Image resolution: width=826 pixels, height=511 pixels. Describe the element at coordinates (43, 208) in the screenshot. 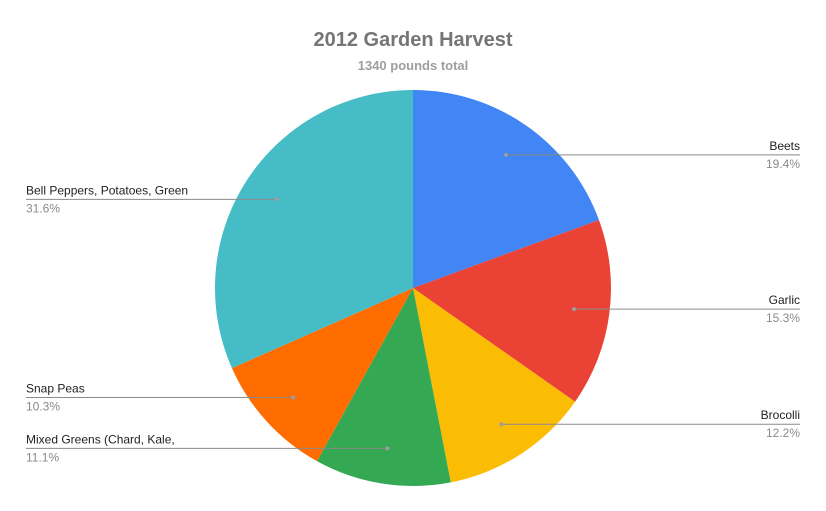

I see `slice-percent-bell-peppers-potatoes-green: 31.6%` at that location.